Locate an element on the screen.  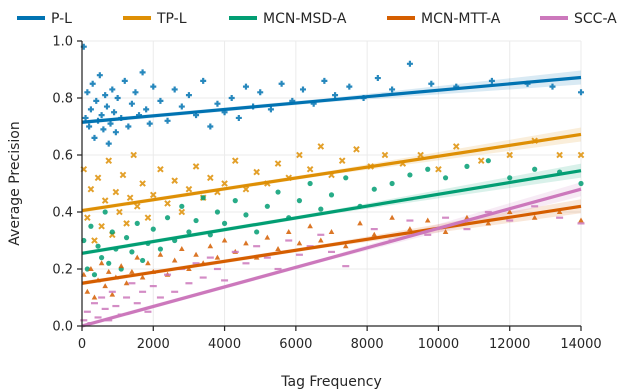
y-axis-ticks: 0.0 0.2 0.4 0.6 0.8 1.0 is located at coordinates (67, 185).